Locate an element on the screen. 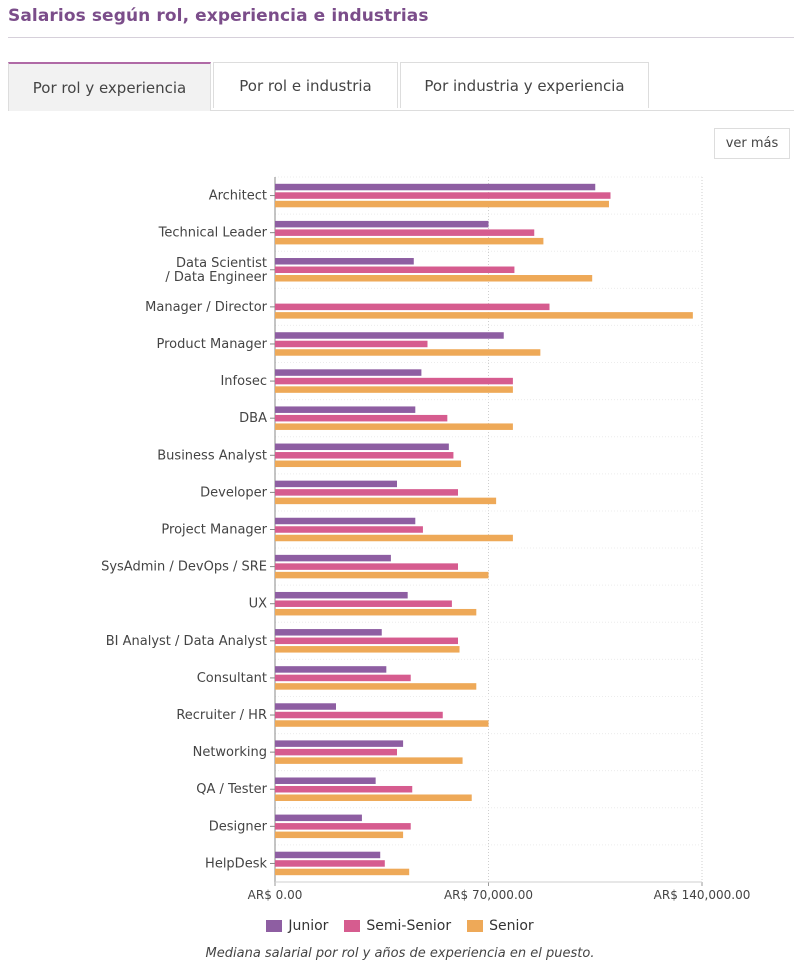 This screenshot has height=969, width=800. category-label: QA / Tester is located at coordinates (231, 789).